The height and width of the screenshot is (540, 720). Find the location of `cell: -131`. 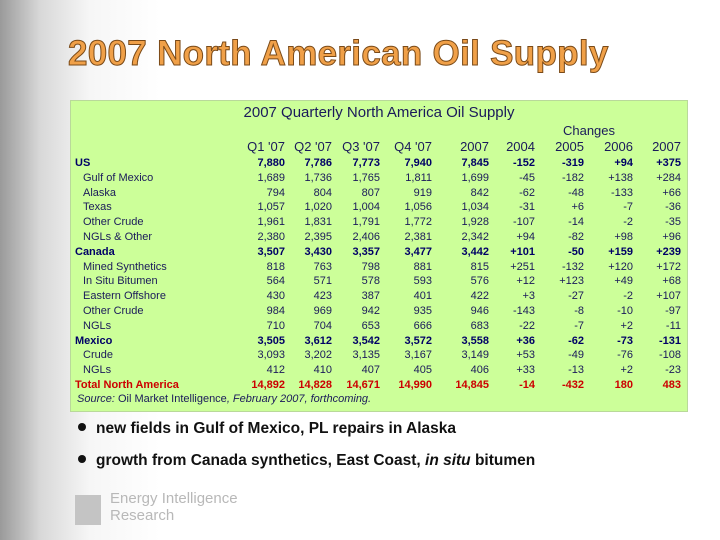

cell: -131 is located at coordinates (669, 340).